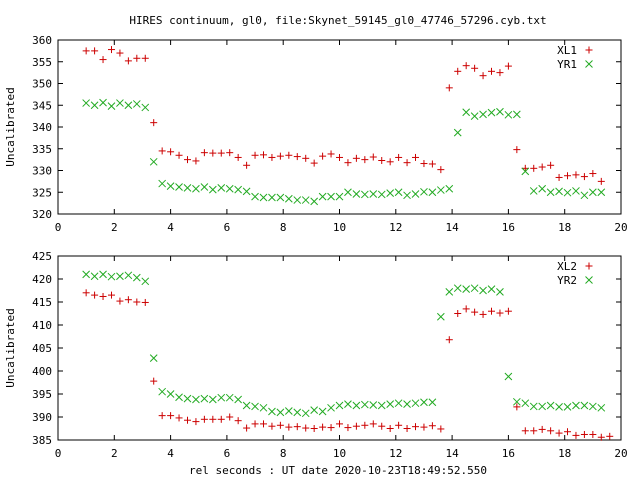 The image size is (640, 480). Describe the element at coordinates (42, 214) in the screenshot. I see `y-tick-label: 320` at that location.